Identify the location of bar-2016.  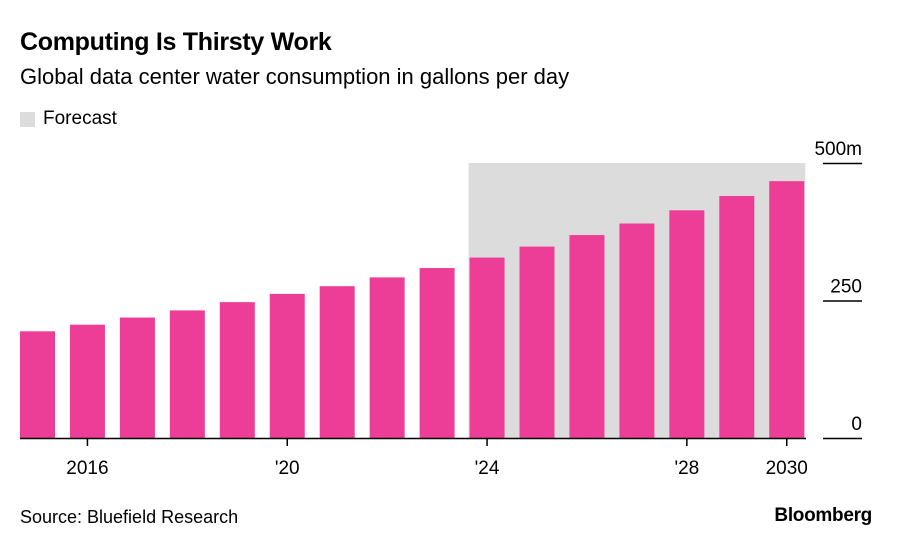
(87, 381).